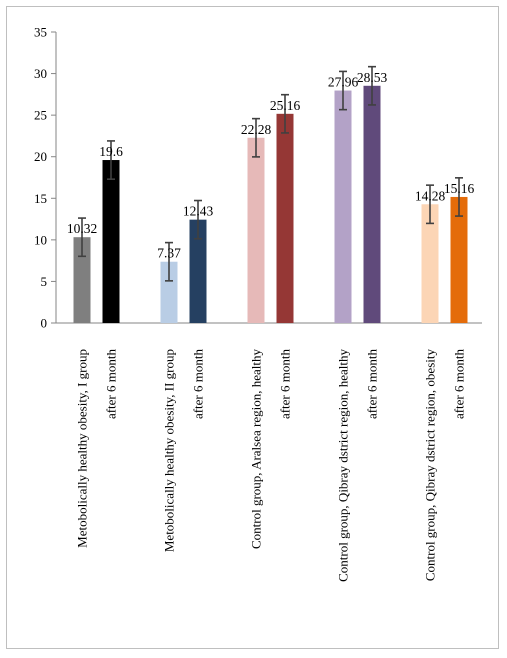 This screenshot has height=658, width=507. Describe the element at coordinates (44, 323) in the screenshot. I see `y-tick-label: 0` at that location.